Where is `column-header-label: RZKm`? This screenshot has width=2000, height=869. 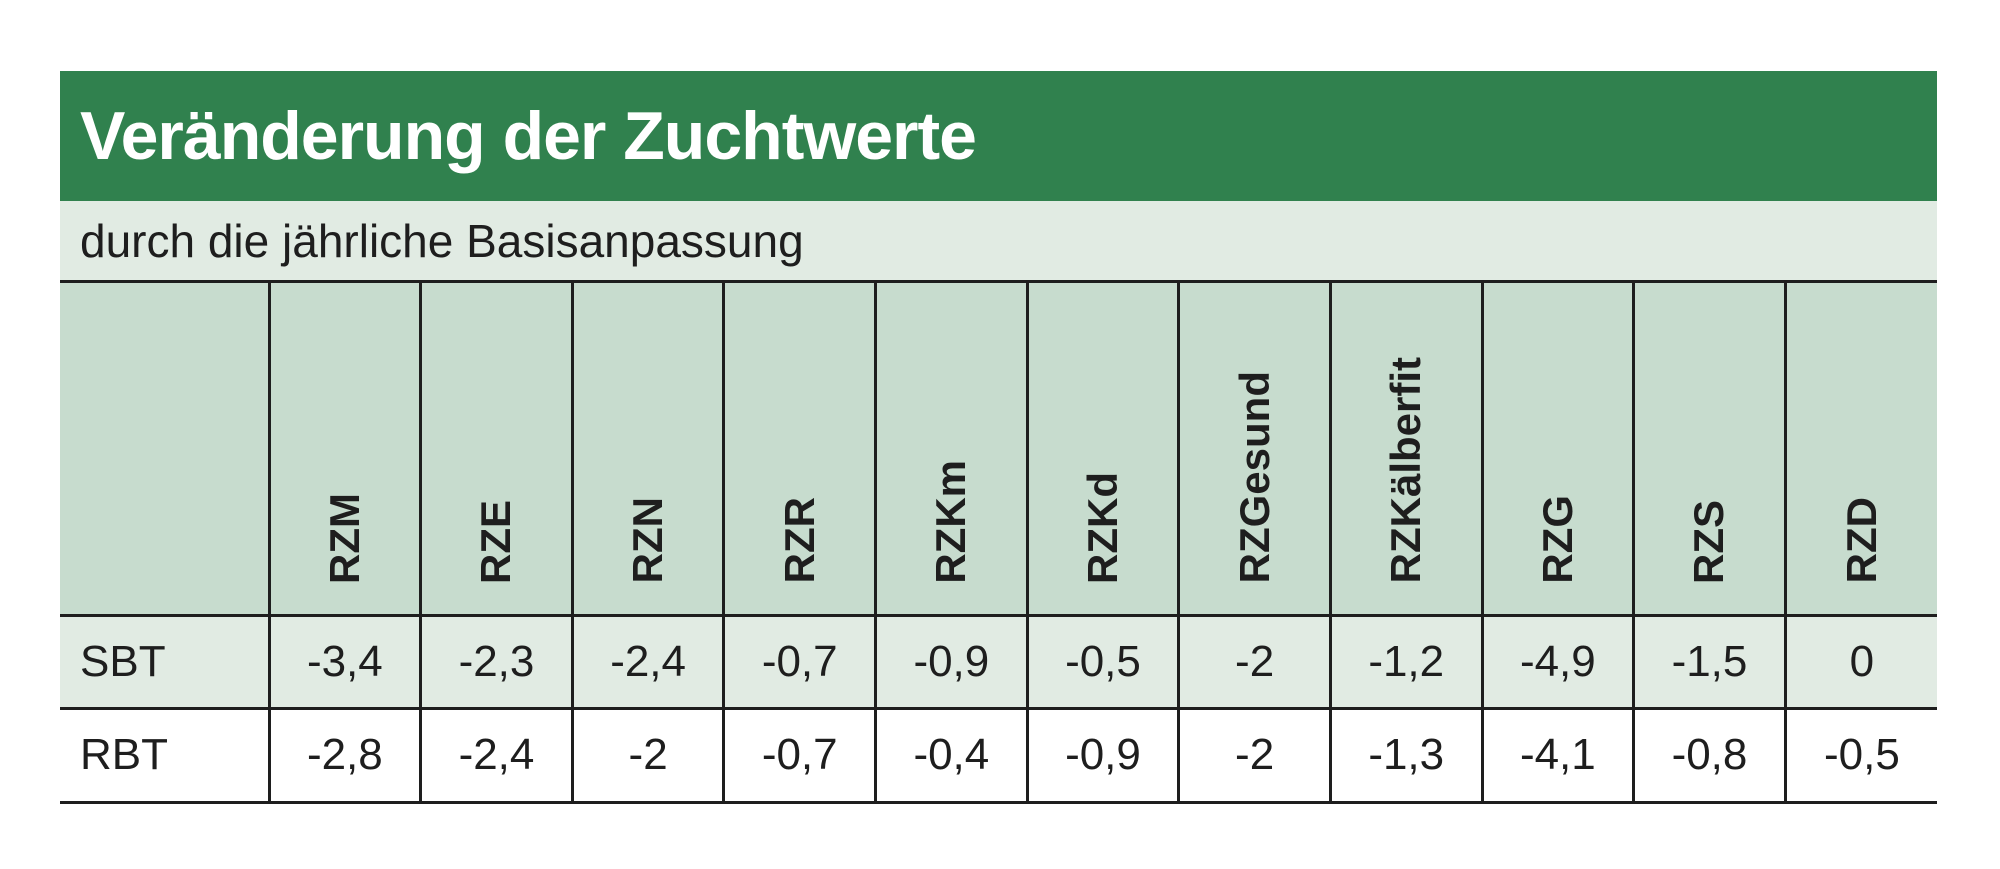 column-header-label: RZKm is located at coordinates (951, 521).